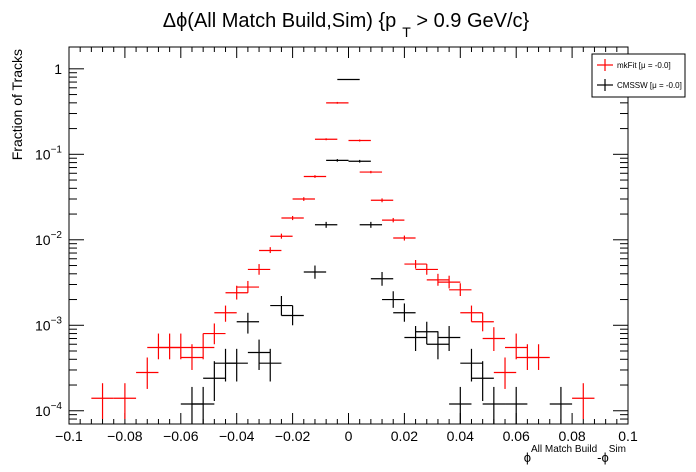 Image resolution: width=696 pixels, height=472 pixels. What do you see at coordinates (57, 235) in the screenshot?
I see `y-tick-label-exponent: −2` at bounding box center [57, 235].